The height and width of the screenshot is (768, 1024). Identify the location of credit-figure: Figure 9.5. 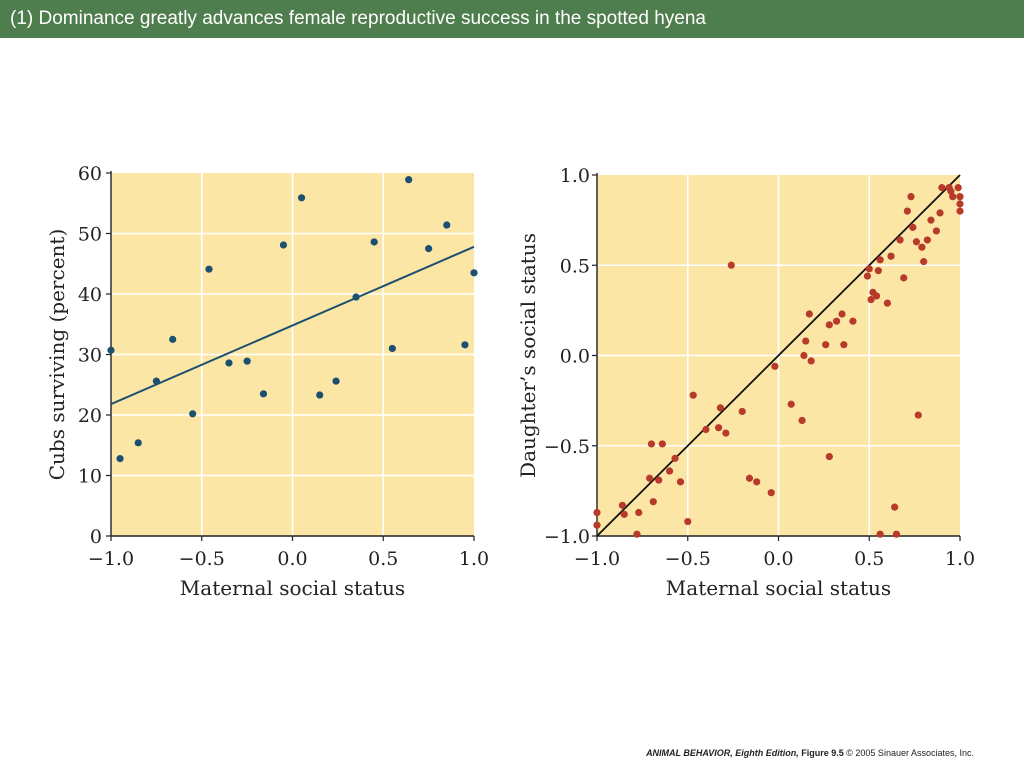
(822, 753).